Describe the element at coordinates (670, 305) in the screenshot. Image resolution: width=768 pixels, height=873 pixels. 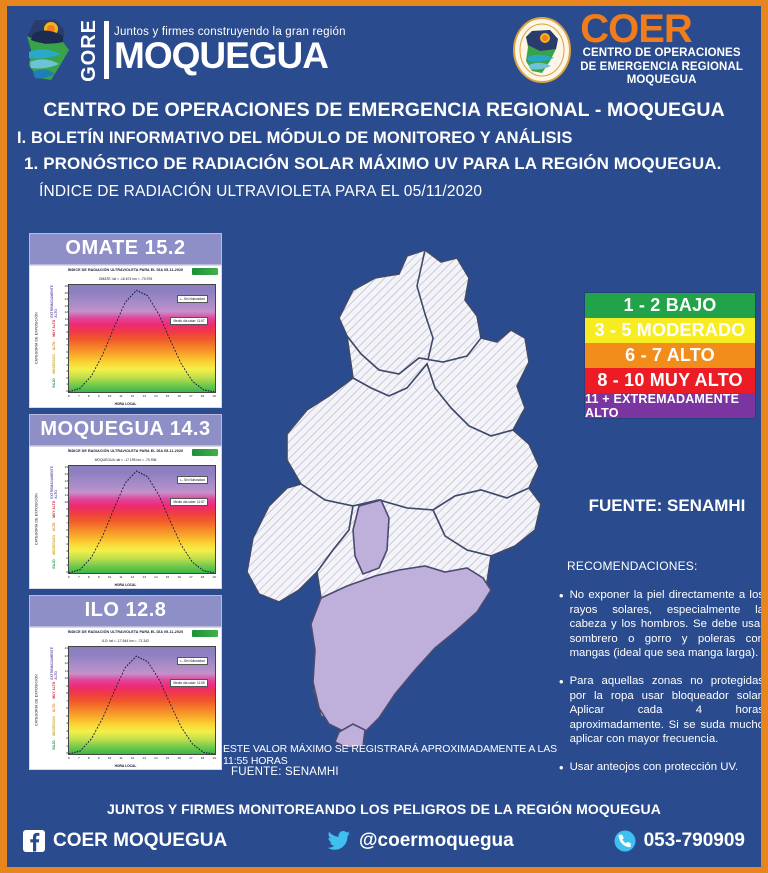
I see `uv-legend-row-bajo: 1 - 2 BAJO` at that location.